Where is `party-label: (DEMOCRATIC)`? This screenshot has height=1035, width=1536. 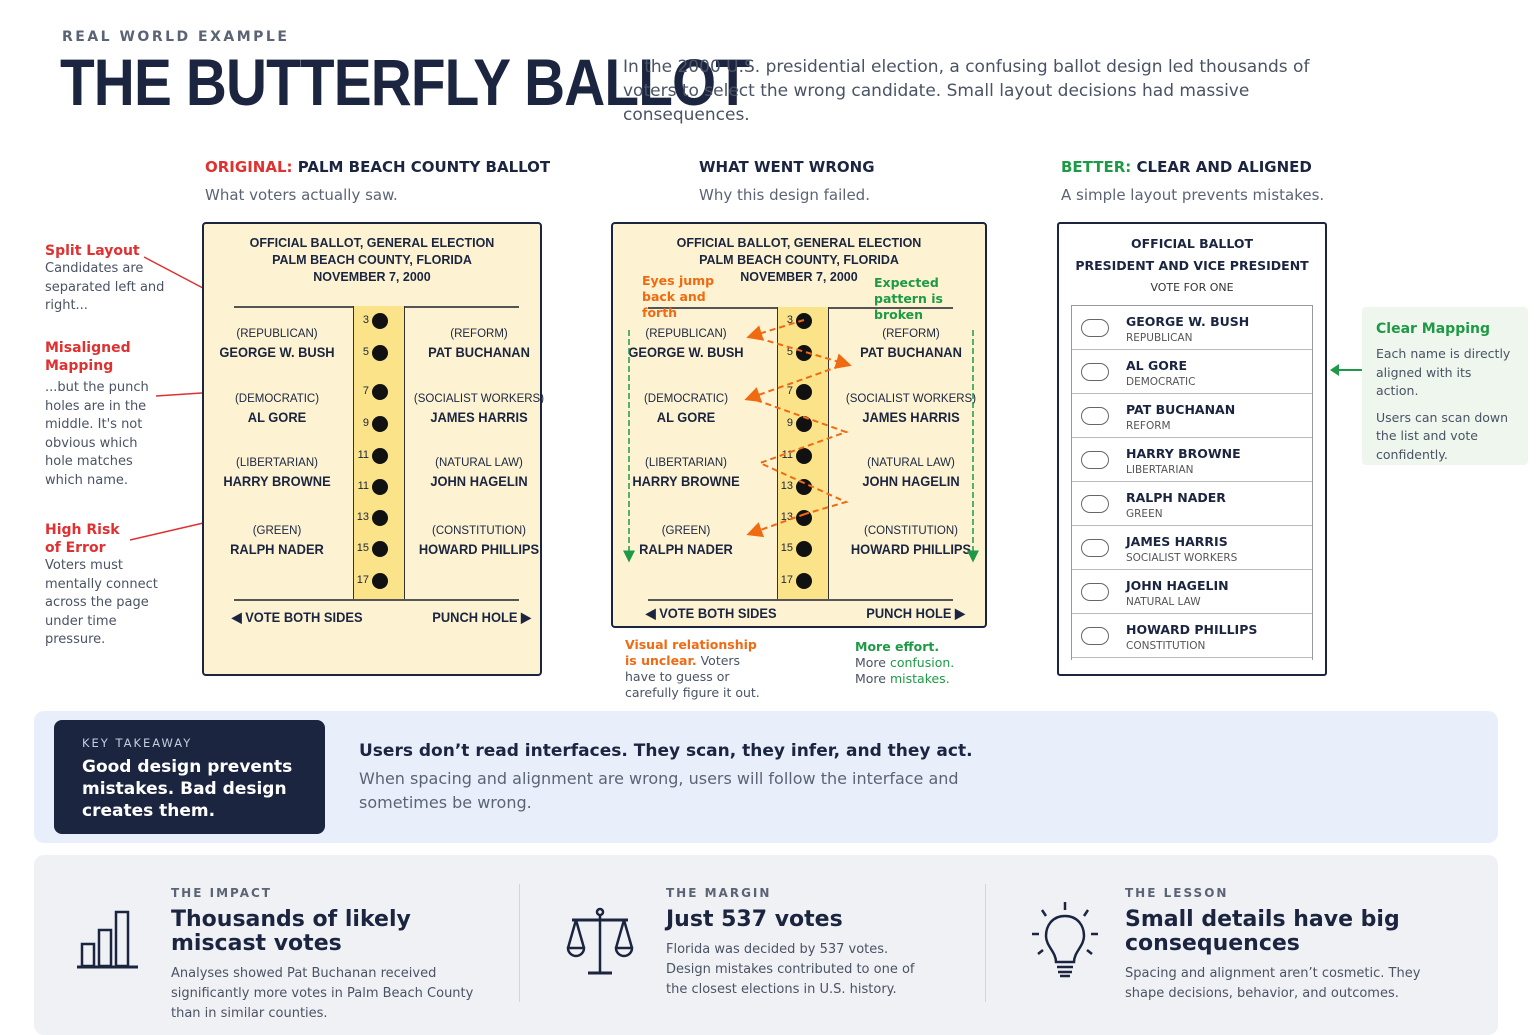
party-label: (DEMOCRATIC) is located at coordinates (277, 399).